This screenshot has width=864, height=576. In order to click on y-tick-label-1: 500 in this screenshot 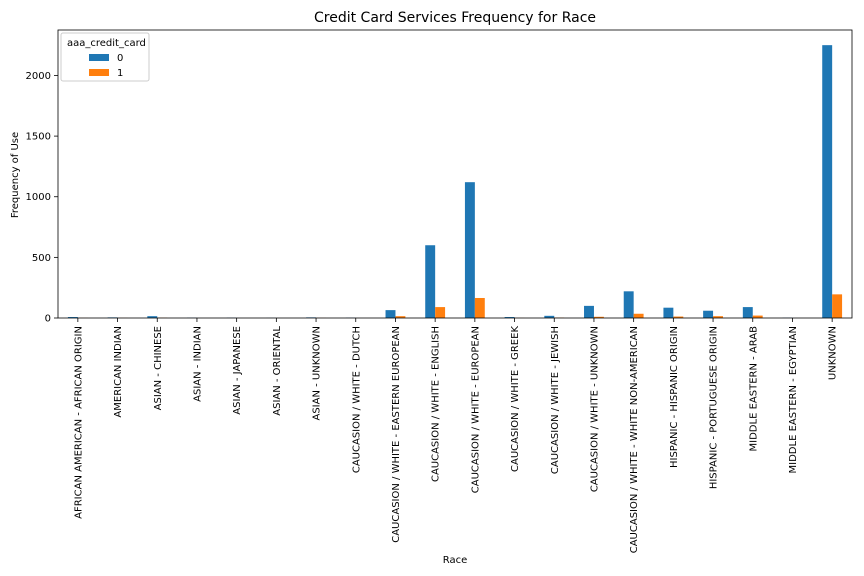, I will do `click(41, 258)`.